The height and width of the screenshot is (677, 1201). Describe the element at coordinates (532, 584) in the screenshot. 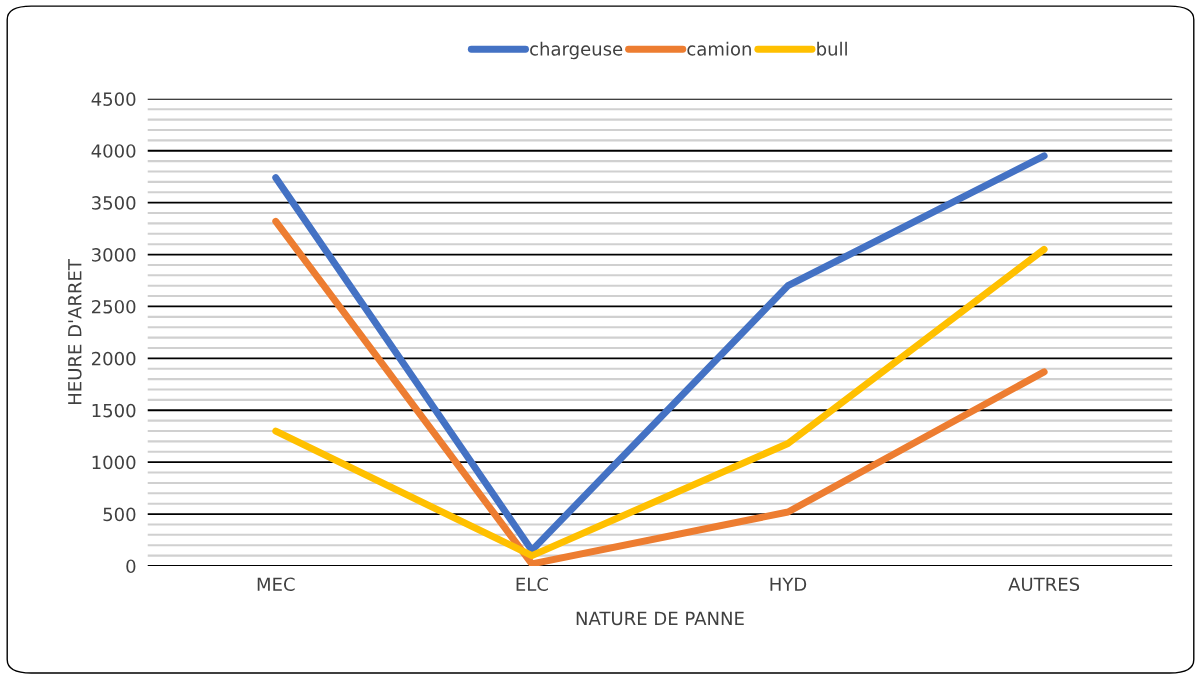

I see `x-tick-label: ELC` at that location.